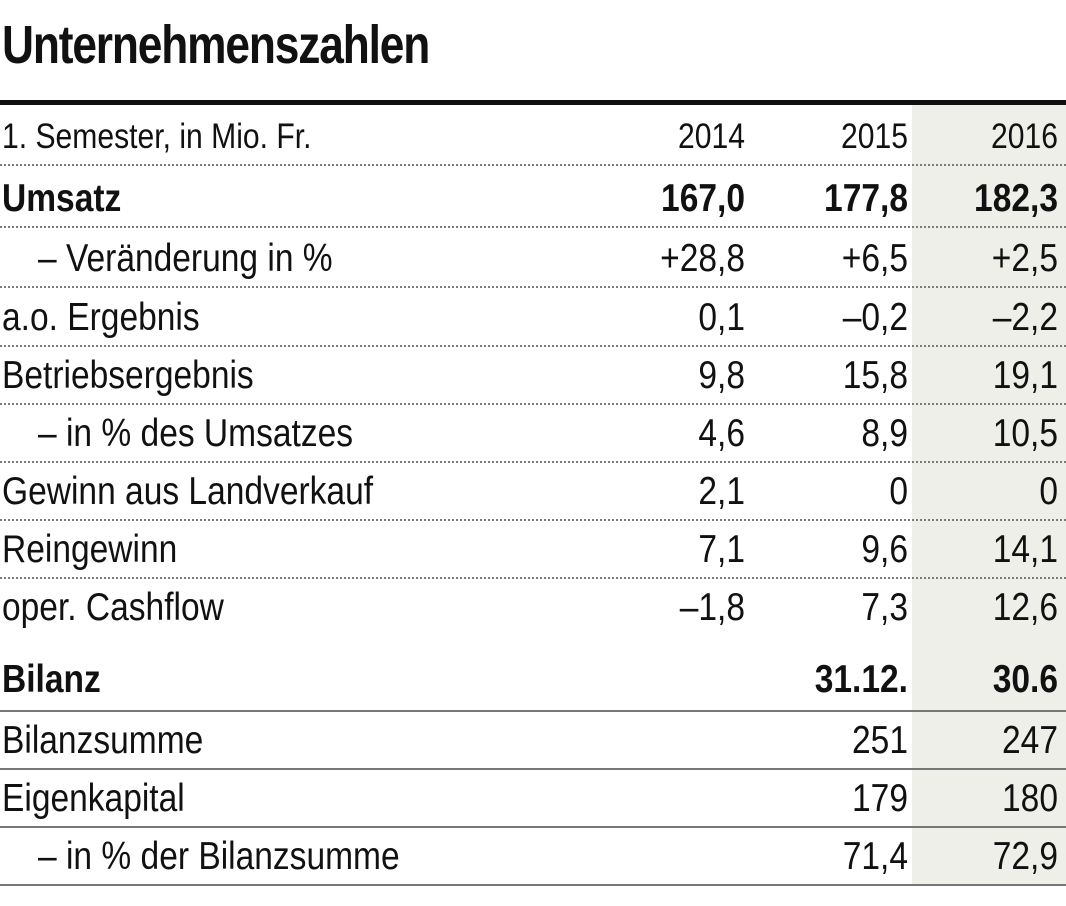 Image resolution: width=1066 pixels, height=906 pixels. Describe the element at coordinates (103, 740) in the screenshot. I see `row-label: Bilanzsumme` at that location.